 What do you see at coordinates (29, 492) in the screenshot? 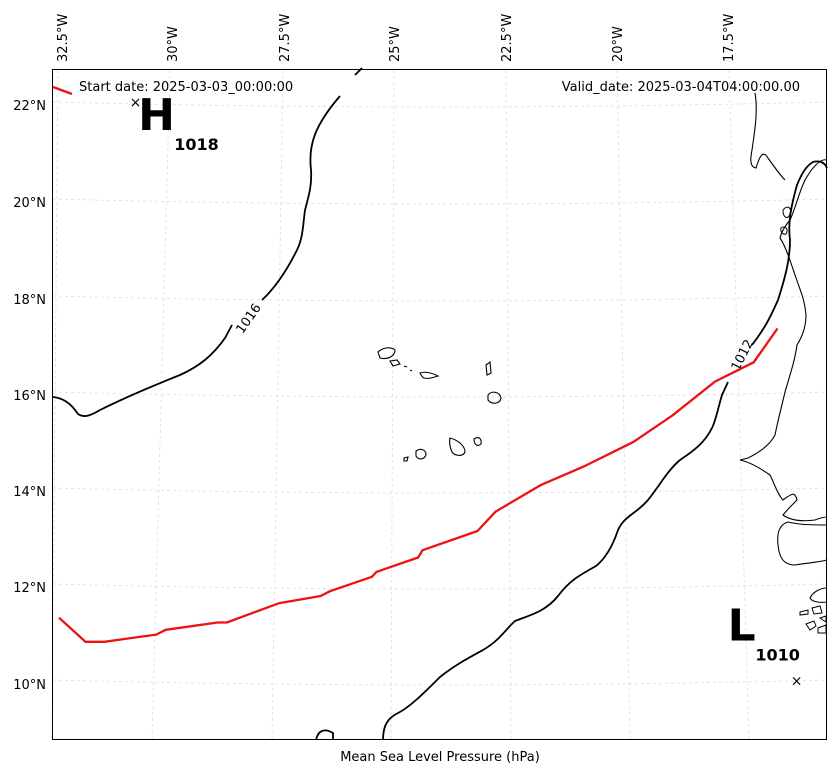
I see `lat-label: 14°N` at bounding box center [29, 492].